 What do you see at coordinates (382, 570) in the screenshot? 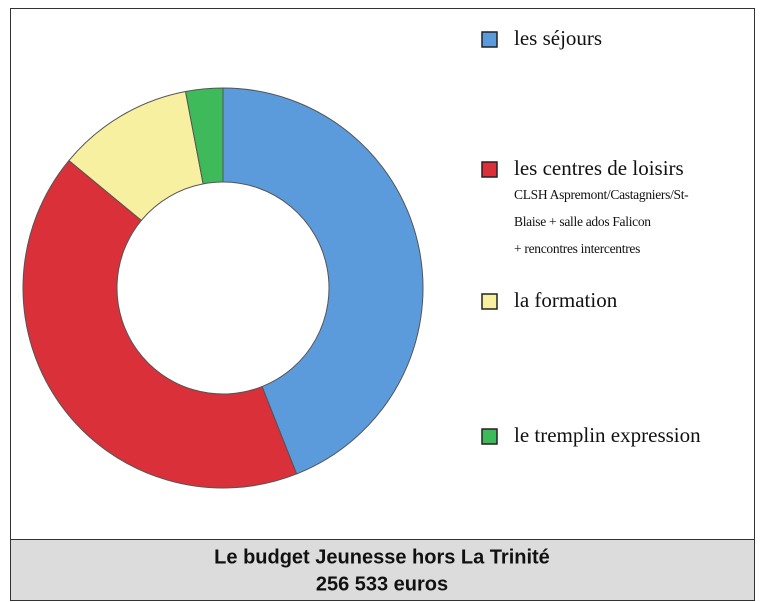
I see `caption-box` at bounding box center [382, 570].